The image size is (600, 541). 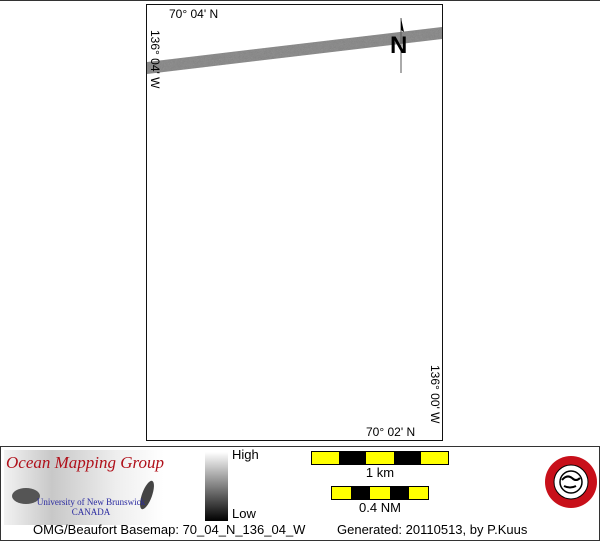 What do you see at coordinates (402, 45) in the screenshot?
I see `north-arrow-icon` at bounding box center [402, 45].